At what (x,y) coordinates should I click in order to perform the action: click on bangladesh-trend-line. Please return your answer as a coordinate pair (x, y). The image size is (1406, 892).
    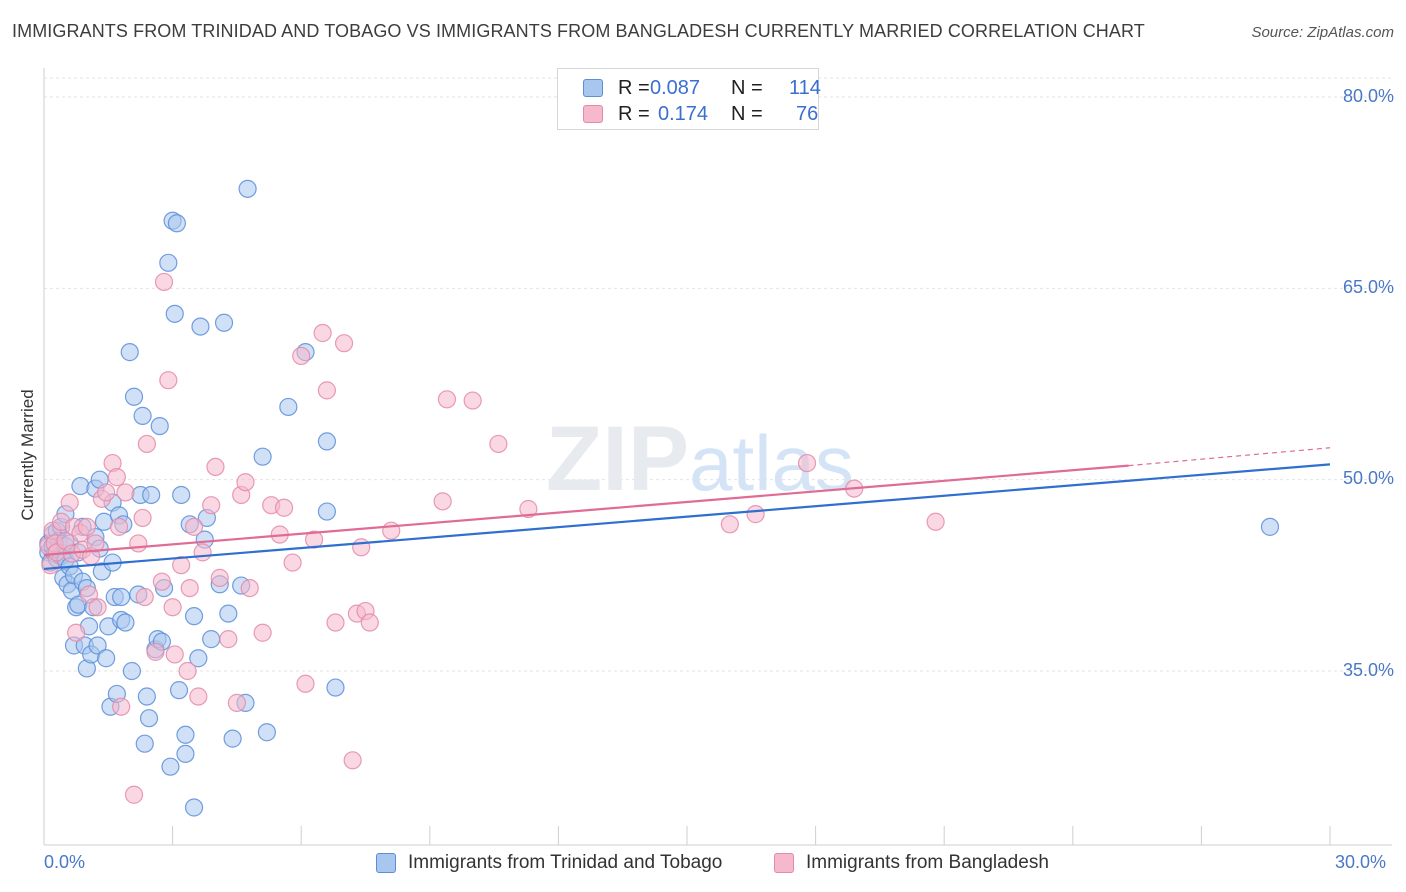
    Looking at the image, I should click on (586, 510).